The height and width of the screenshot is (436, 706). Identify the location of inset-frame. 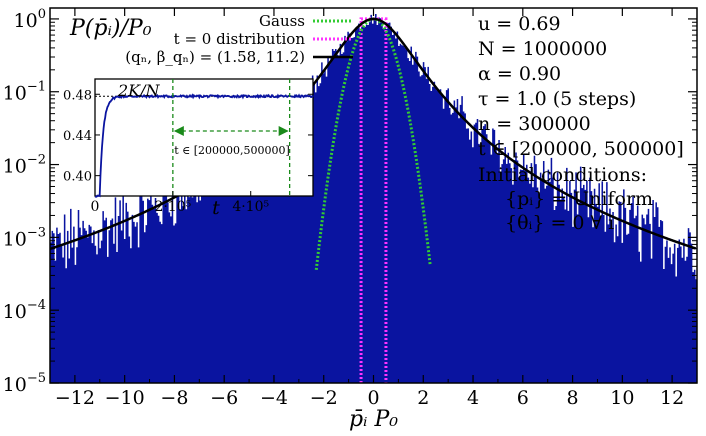
(204, 137).